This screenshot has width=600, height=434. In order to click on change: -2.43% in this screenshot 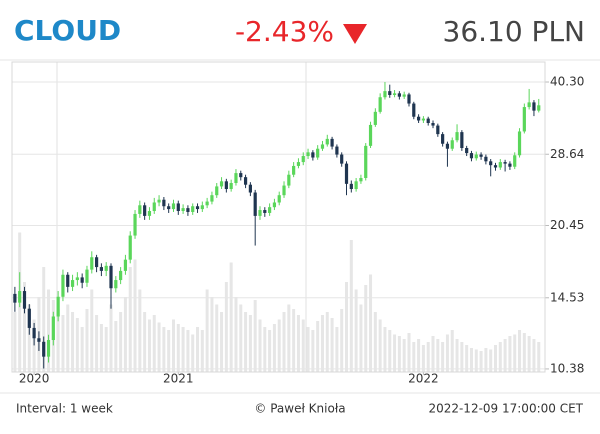, I will do `click(284, 31)`.